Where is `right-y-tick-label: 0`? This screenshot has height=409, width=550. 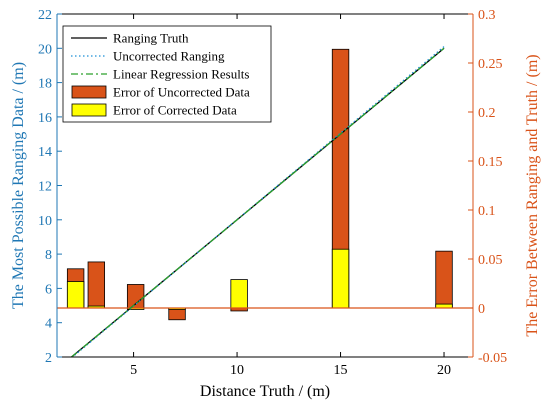
right-y-tick-label: 0 is located at coordinates (481, 309).